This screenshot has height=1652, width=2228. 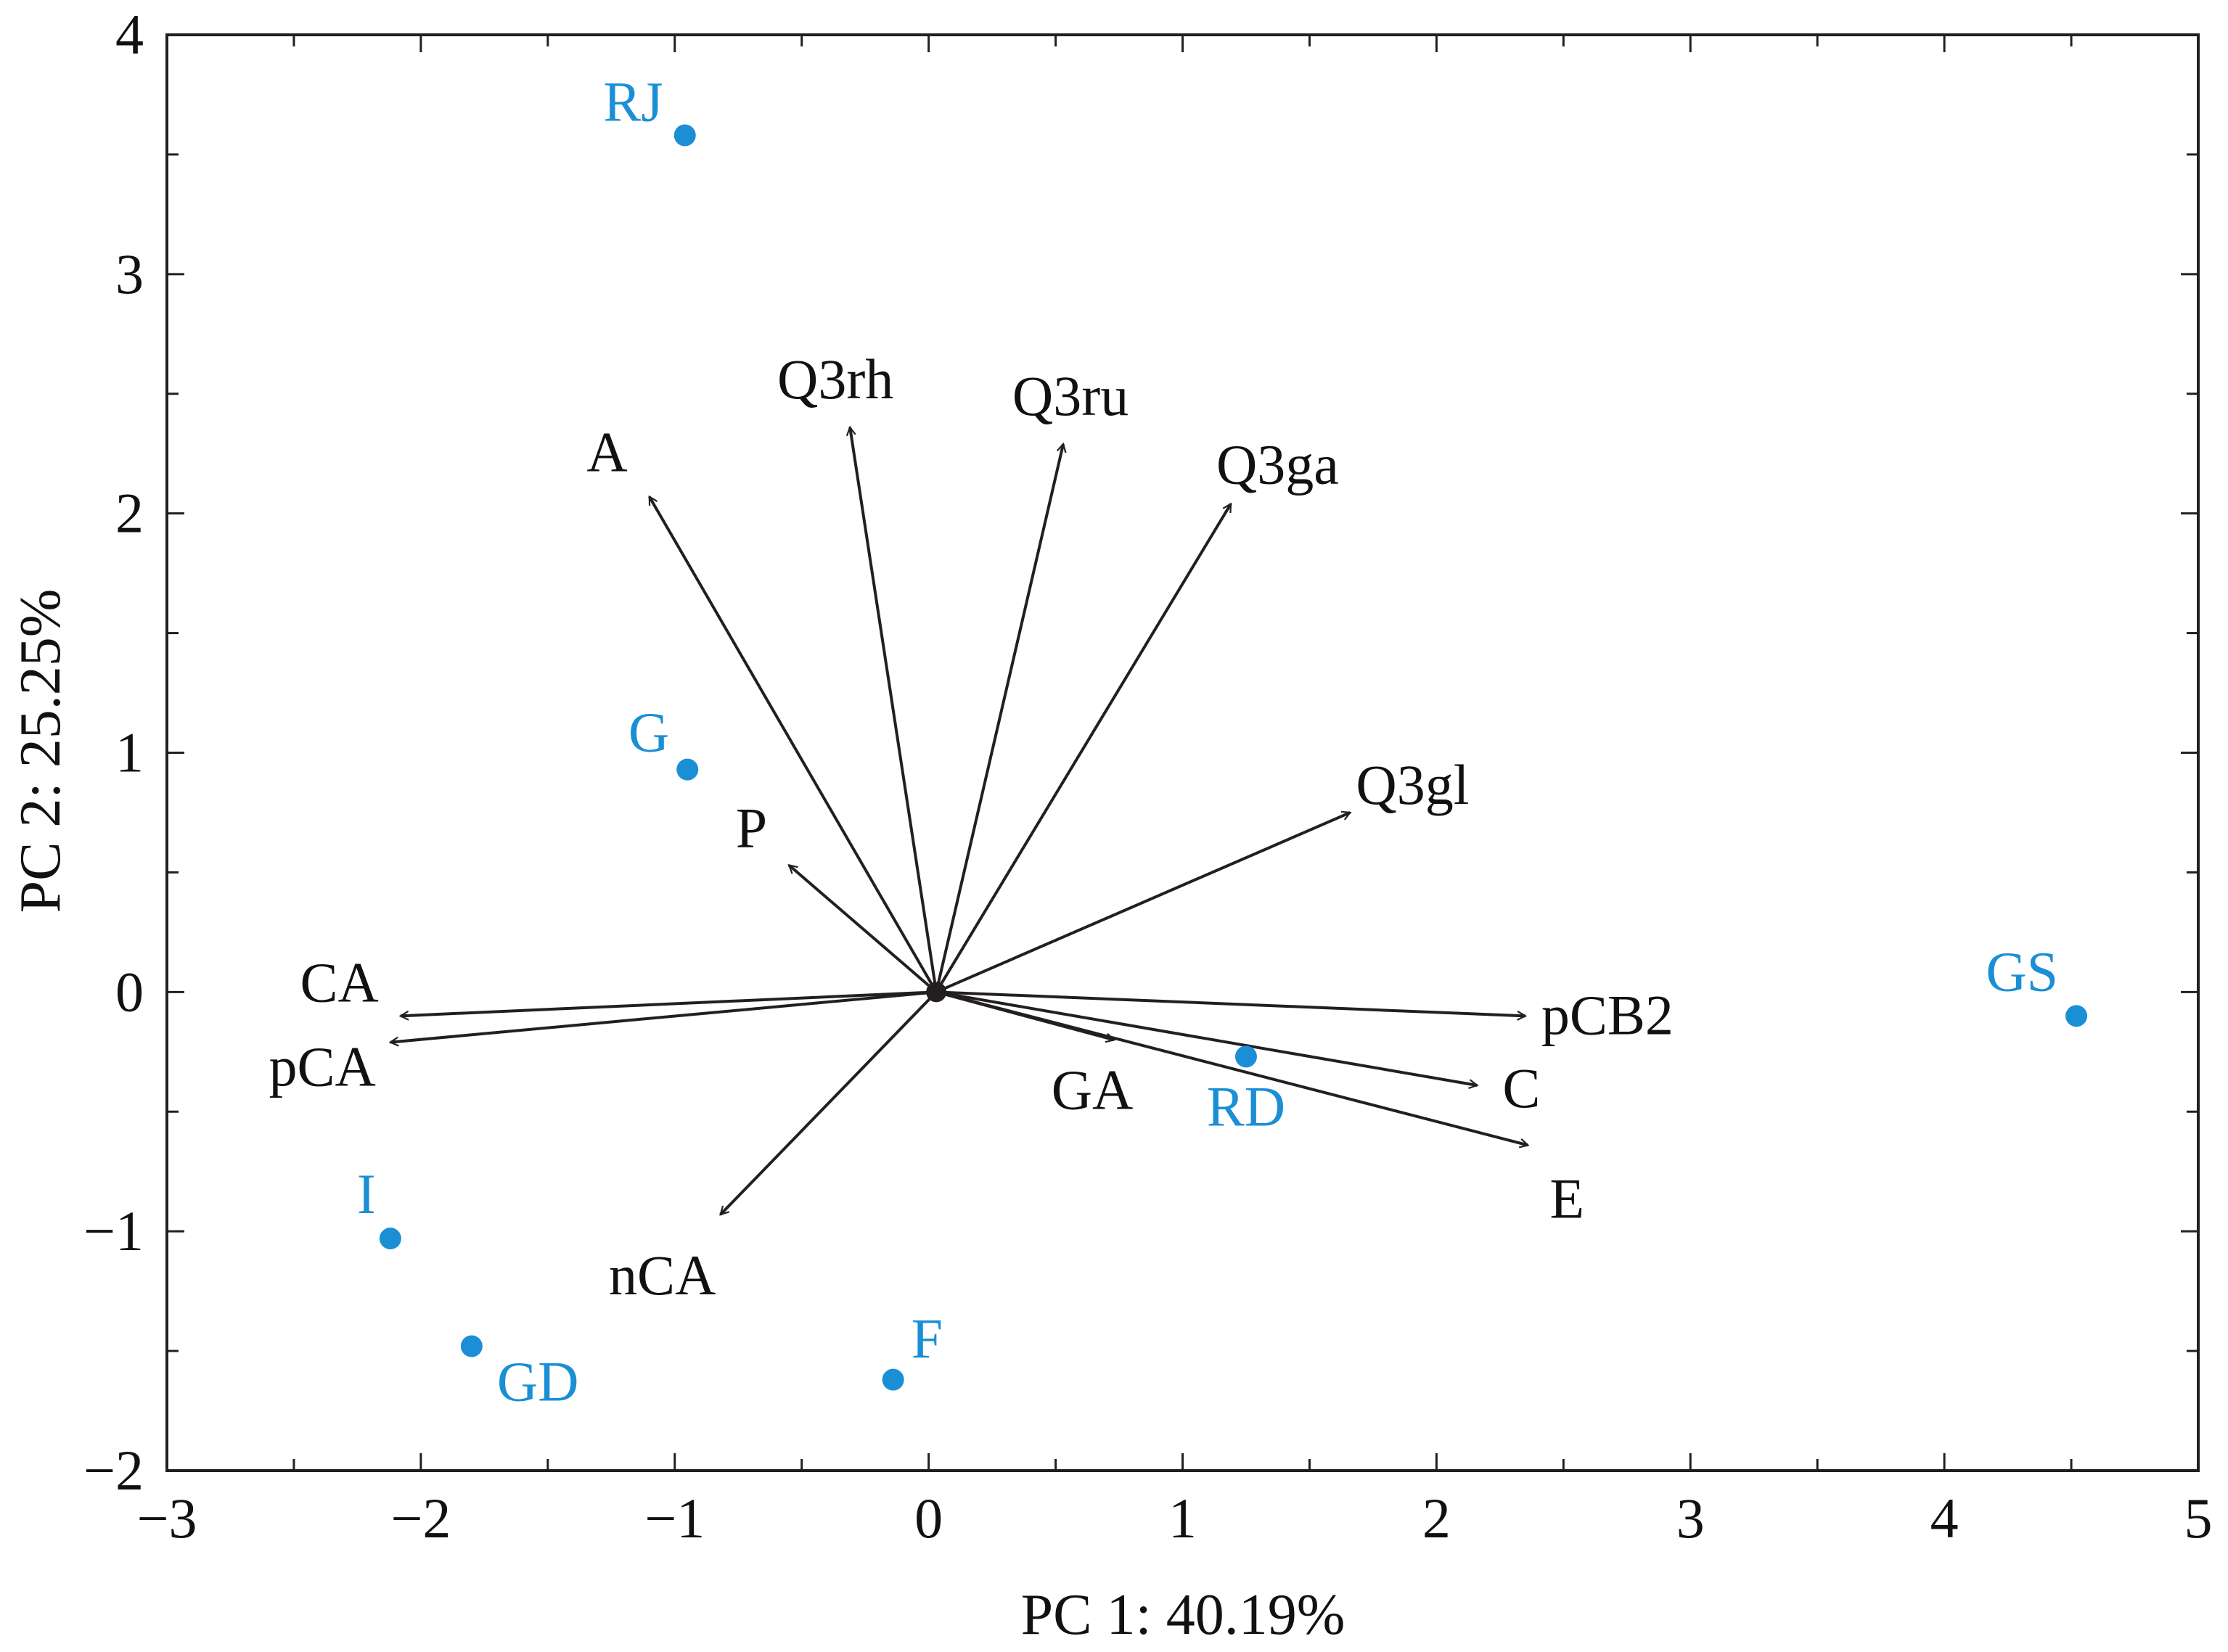 I want to click on loading-vector-CA, so click(x=669, y=1003).